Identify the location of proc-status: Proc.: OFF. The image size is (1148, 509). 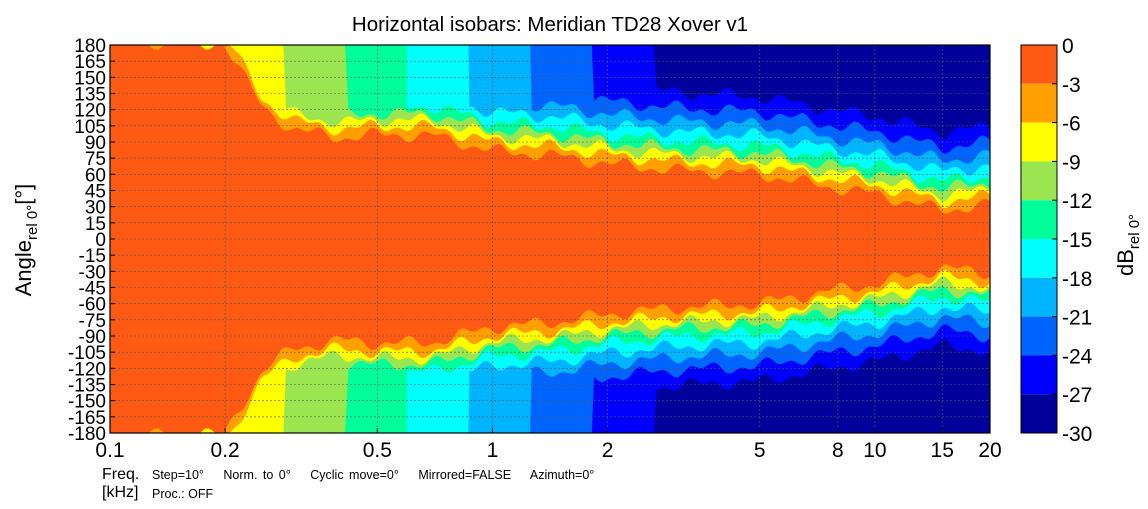
(183, 494).